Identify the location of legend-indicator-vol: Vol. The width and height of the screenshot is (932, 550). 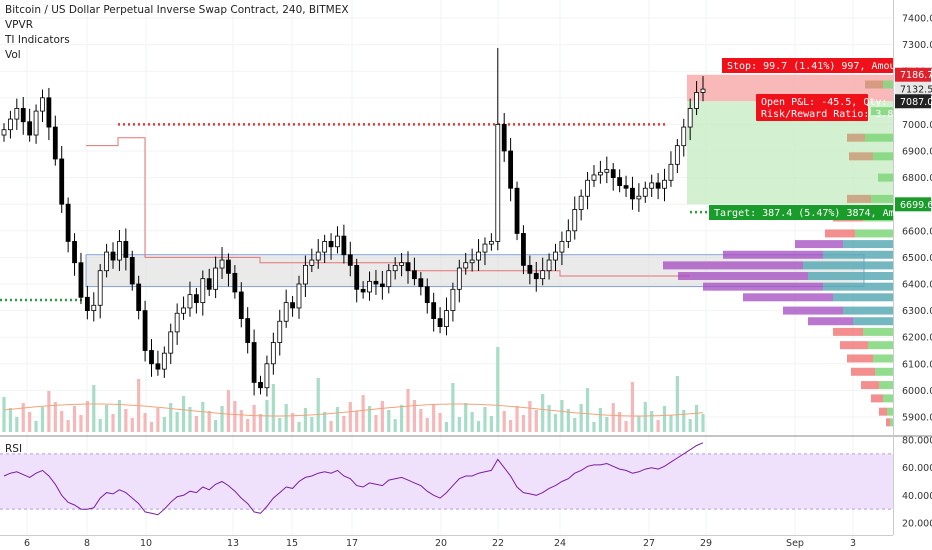
(13, 55).